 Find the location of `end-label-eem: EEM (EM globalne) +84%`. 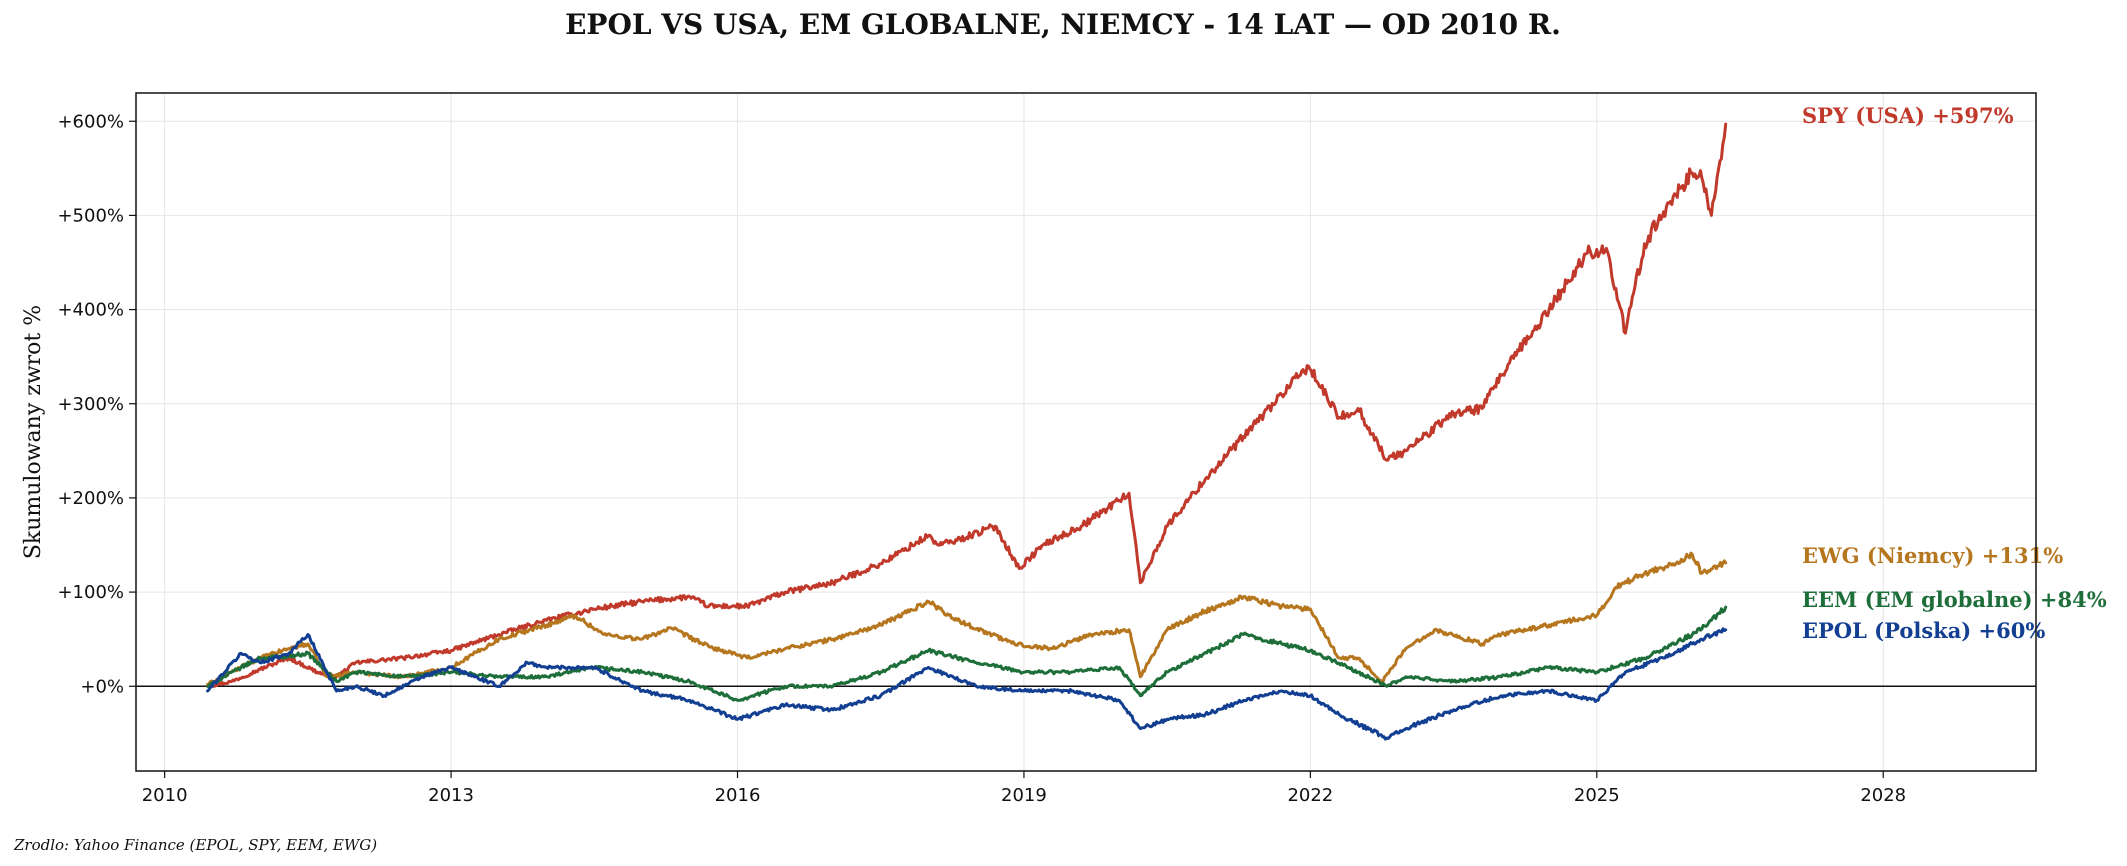

end-label-eem: EEM (EM globalne) +84% is located at coordinates (1954, 599).